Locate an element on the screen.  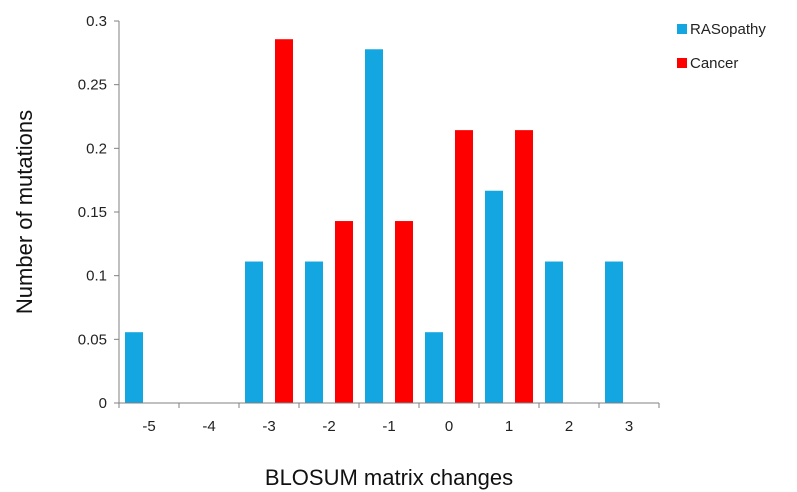
bar-cancer--2 is located at coordinates (344, 312).